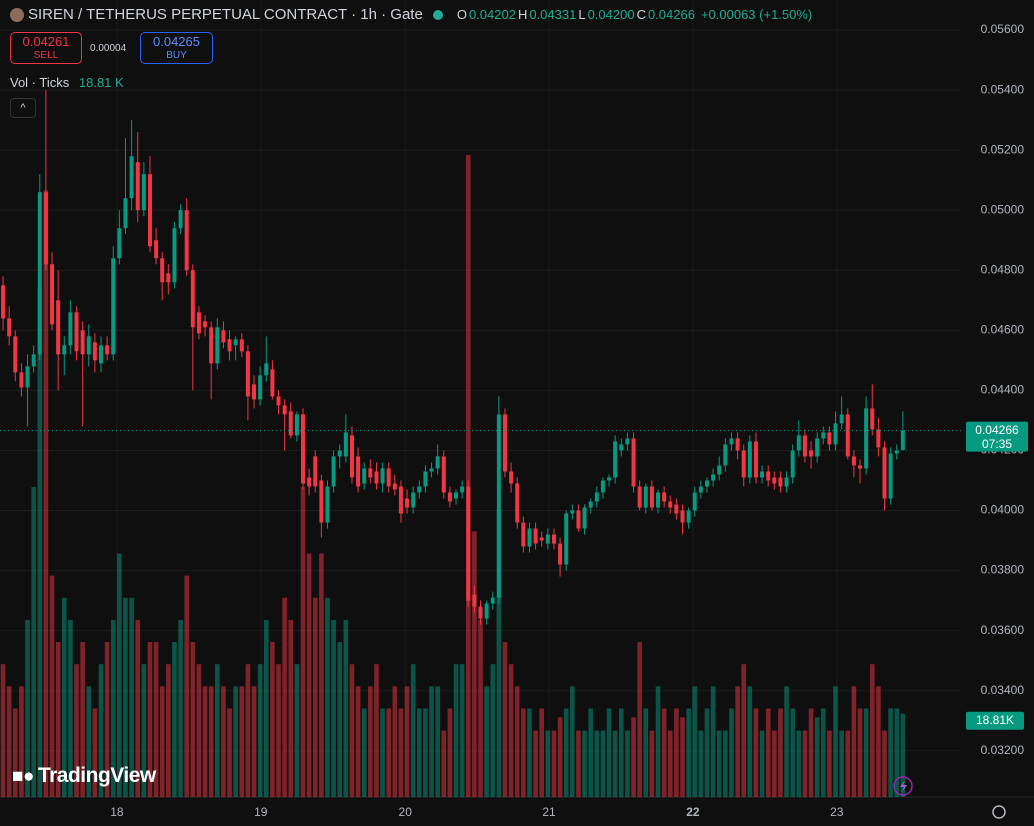  I want to click on buy-button: 0.04265 BUY, so click(176, 48).